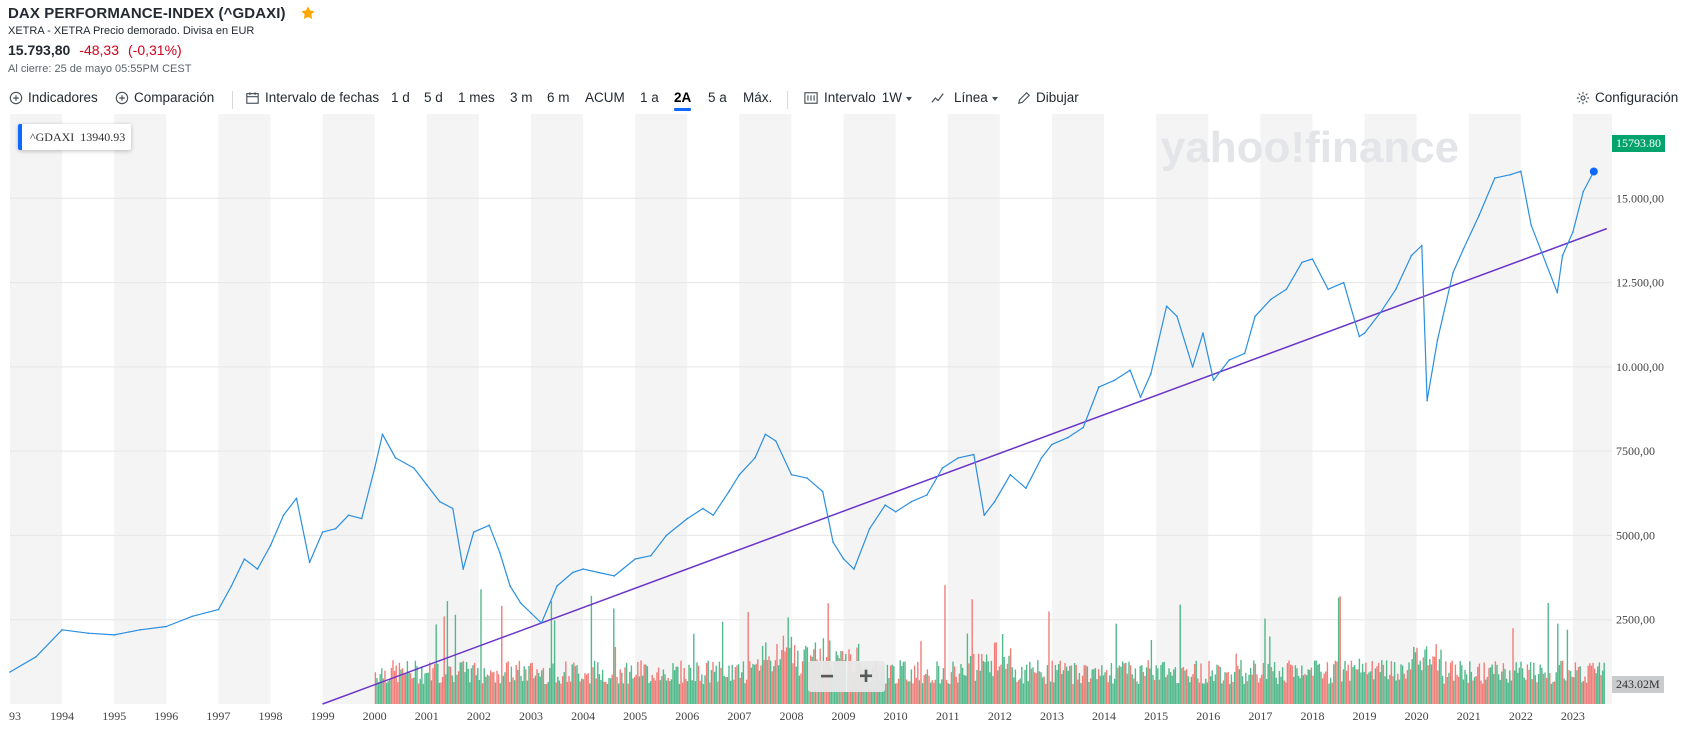 The image size is (1682, 737). I want to click on range-5d: 5 d, so click(433, 97).